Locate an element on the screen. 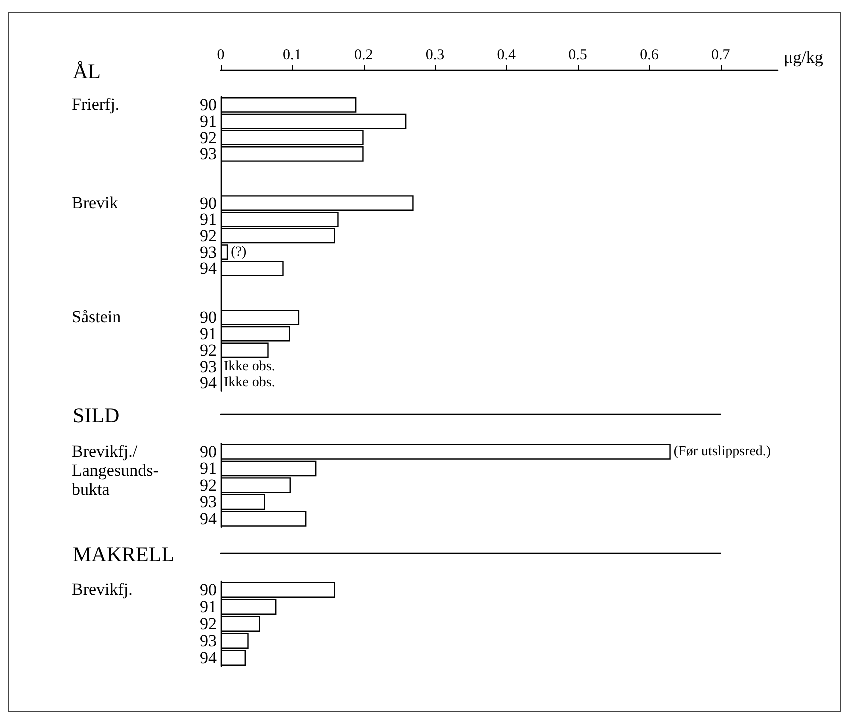  x-tick-label: 0.7 is located at coordinates (721, 56).